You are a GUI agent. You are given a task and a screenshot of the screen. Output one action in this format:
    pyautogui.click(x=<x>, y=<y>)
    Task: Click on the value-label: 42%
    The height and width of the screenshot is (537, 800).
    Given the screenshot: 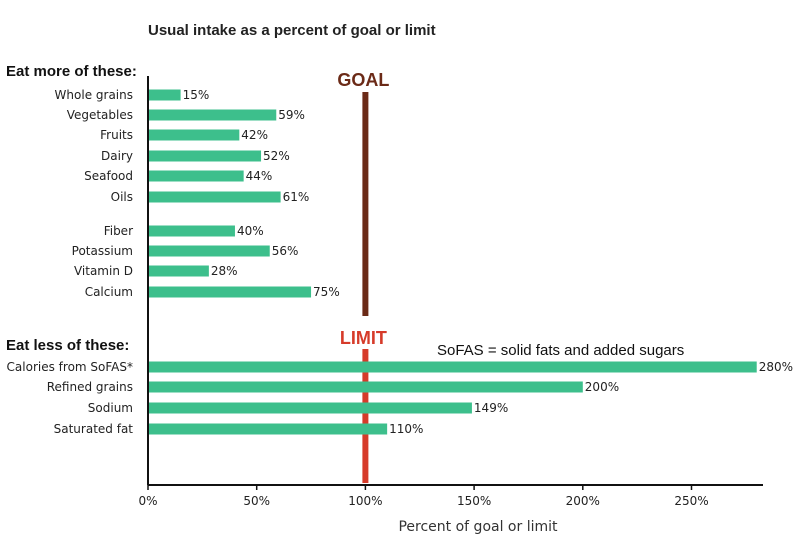 What is the action you would take?
    pyautogui.click(x=254, y=135)
    